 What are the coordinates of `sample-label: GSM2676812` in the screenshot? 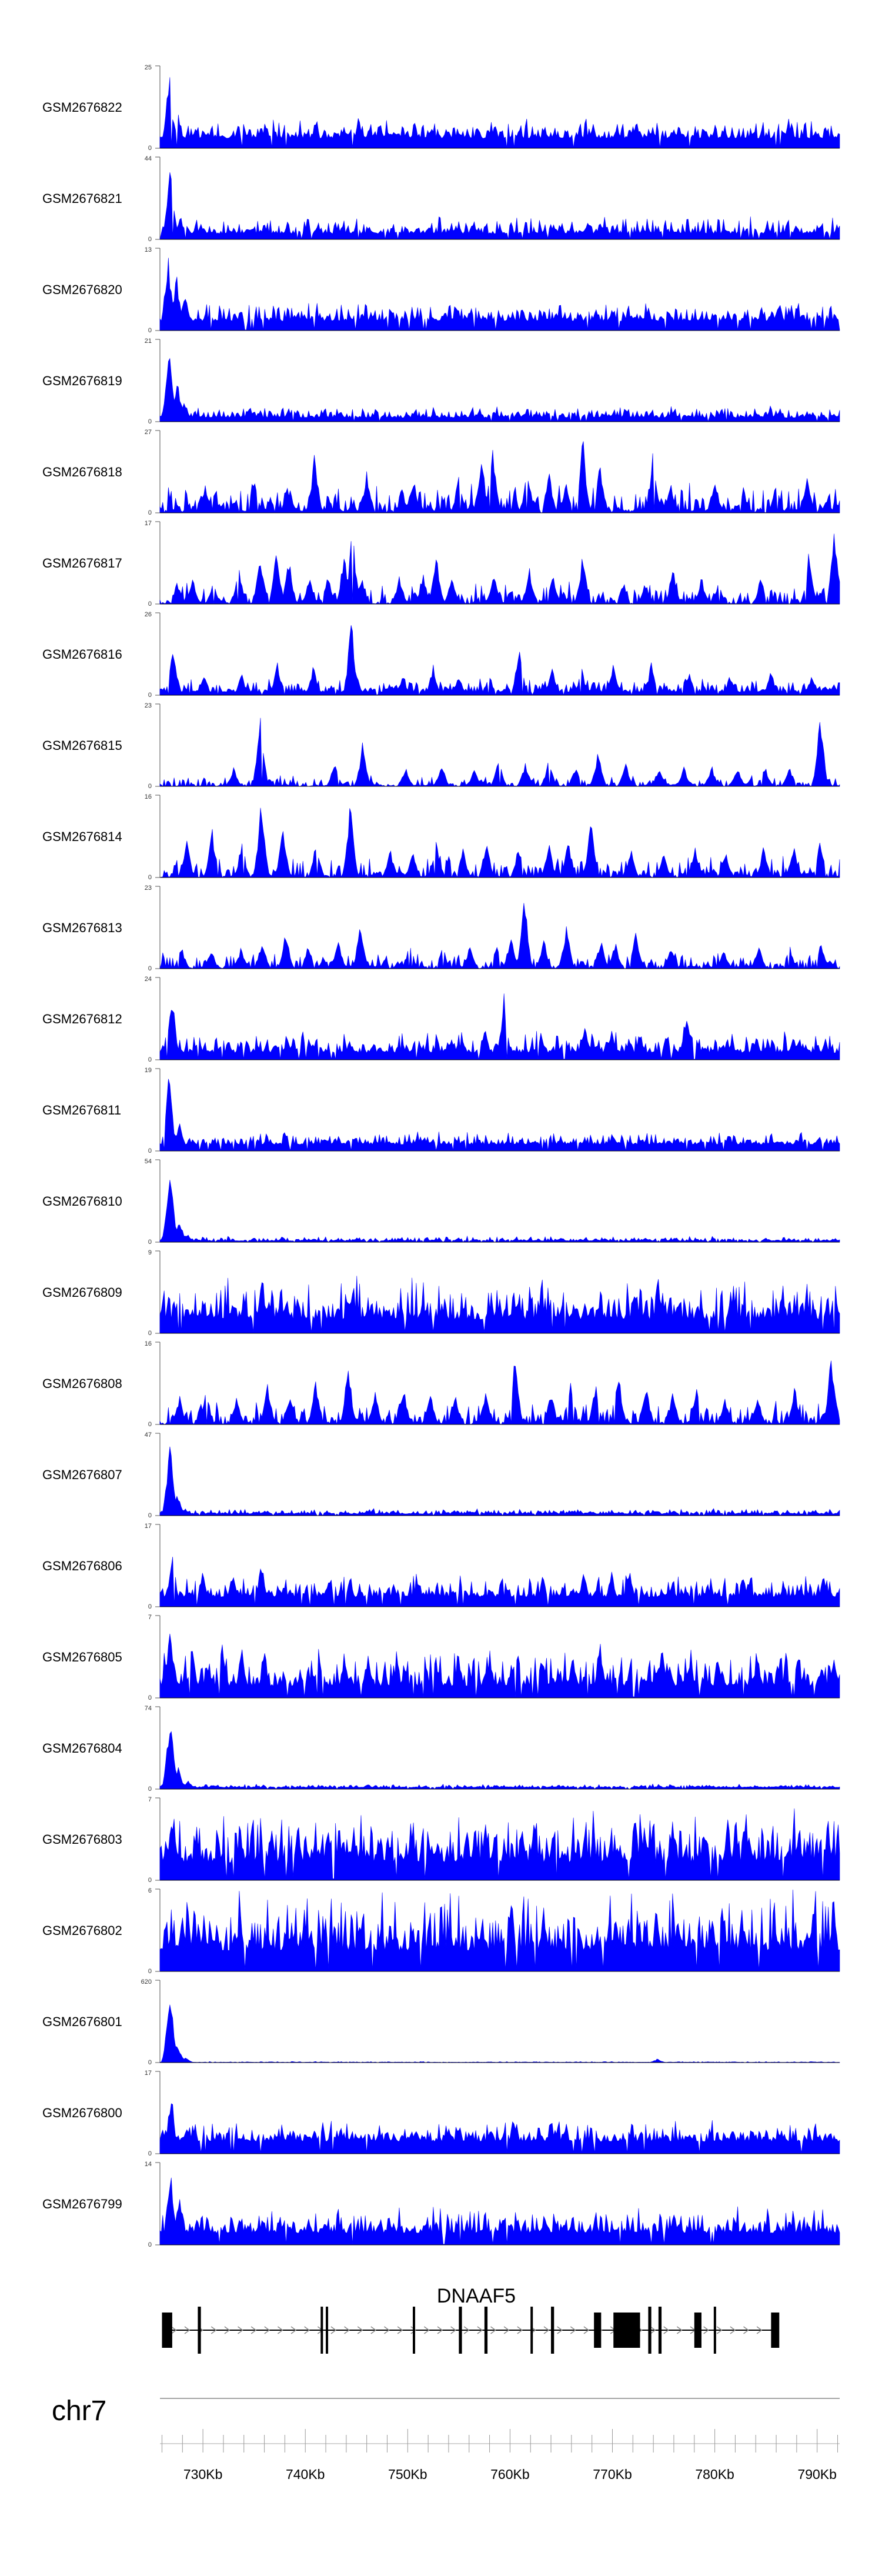 It's located at (82, 1019).